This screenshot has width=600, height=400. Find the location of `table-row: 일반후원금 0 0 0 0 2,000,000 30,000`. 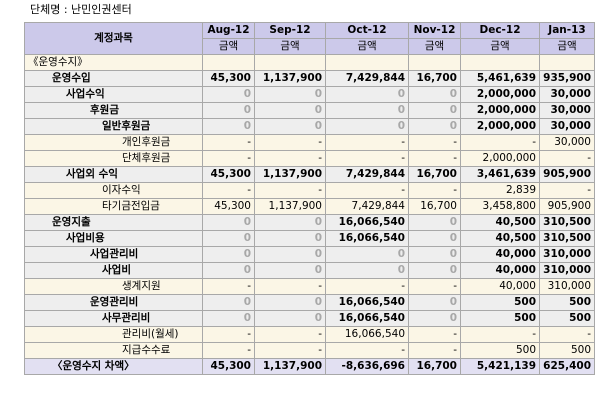

table-row: 일반후원금 0 0 0 0 2,000,000 30,000 is located at coordinates (309, 126).